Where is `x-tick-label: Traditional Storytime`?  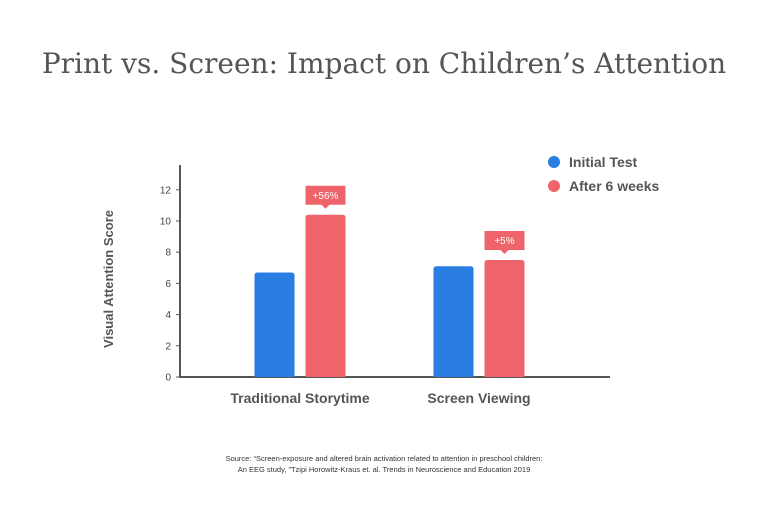
x-tick-label: Traditional Storytime is located at coordinates (299, 398).